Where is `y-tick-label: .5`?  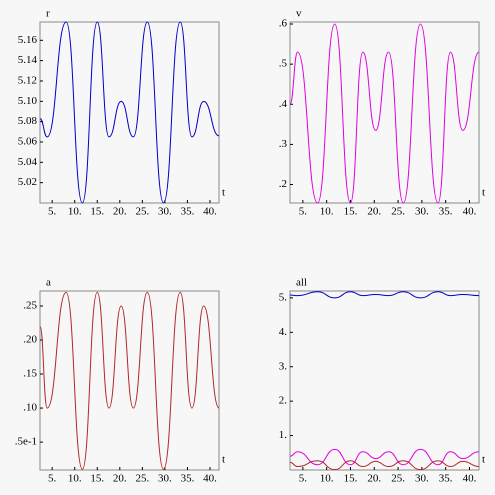
y-tick-label: .5 is located at coordinates (283, 64).